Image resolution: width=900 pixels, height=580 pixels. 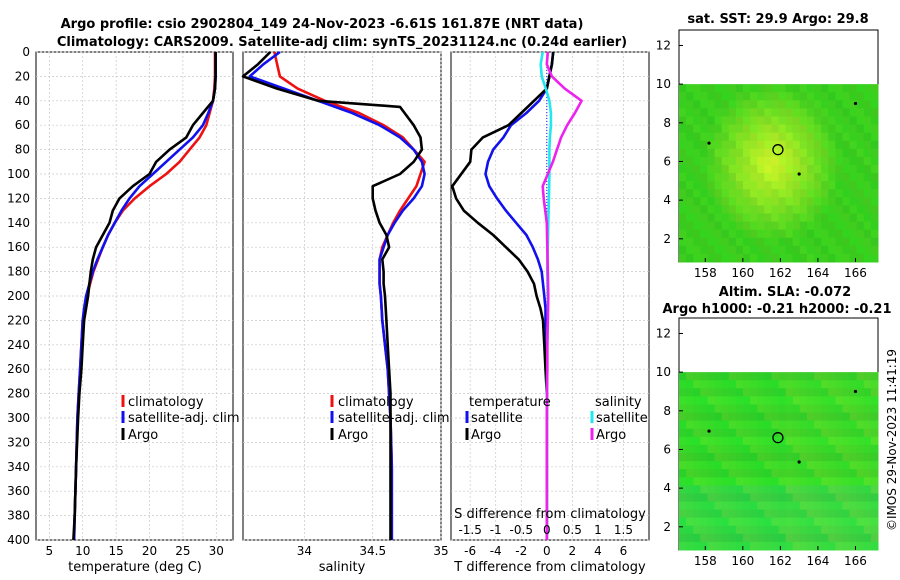 What do you see at coordinates (182, 551) in the screenshot?
I see `x-tick-label: 25` at bounding box center [182, 551].